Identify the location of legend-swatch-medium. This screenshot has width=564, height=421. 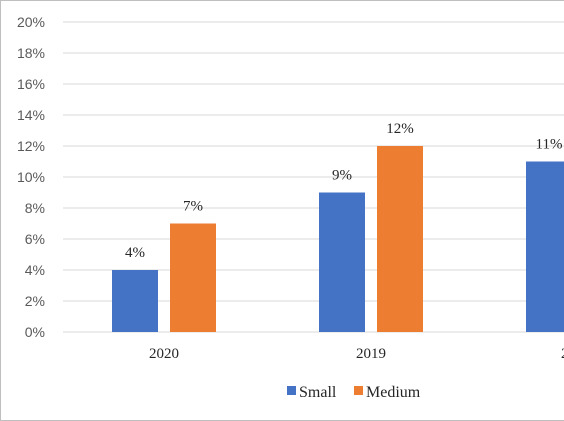
(358, 390).